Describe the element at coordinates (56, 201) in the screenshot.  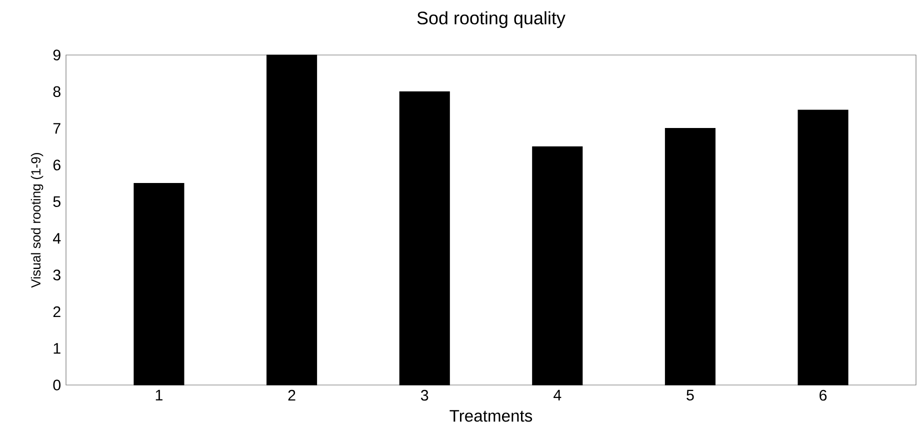
I see `y-tick-label: 5` at that location.